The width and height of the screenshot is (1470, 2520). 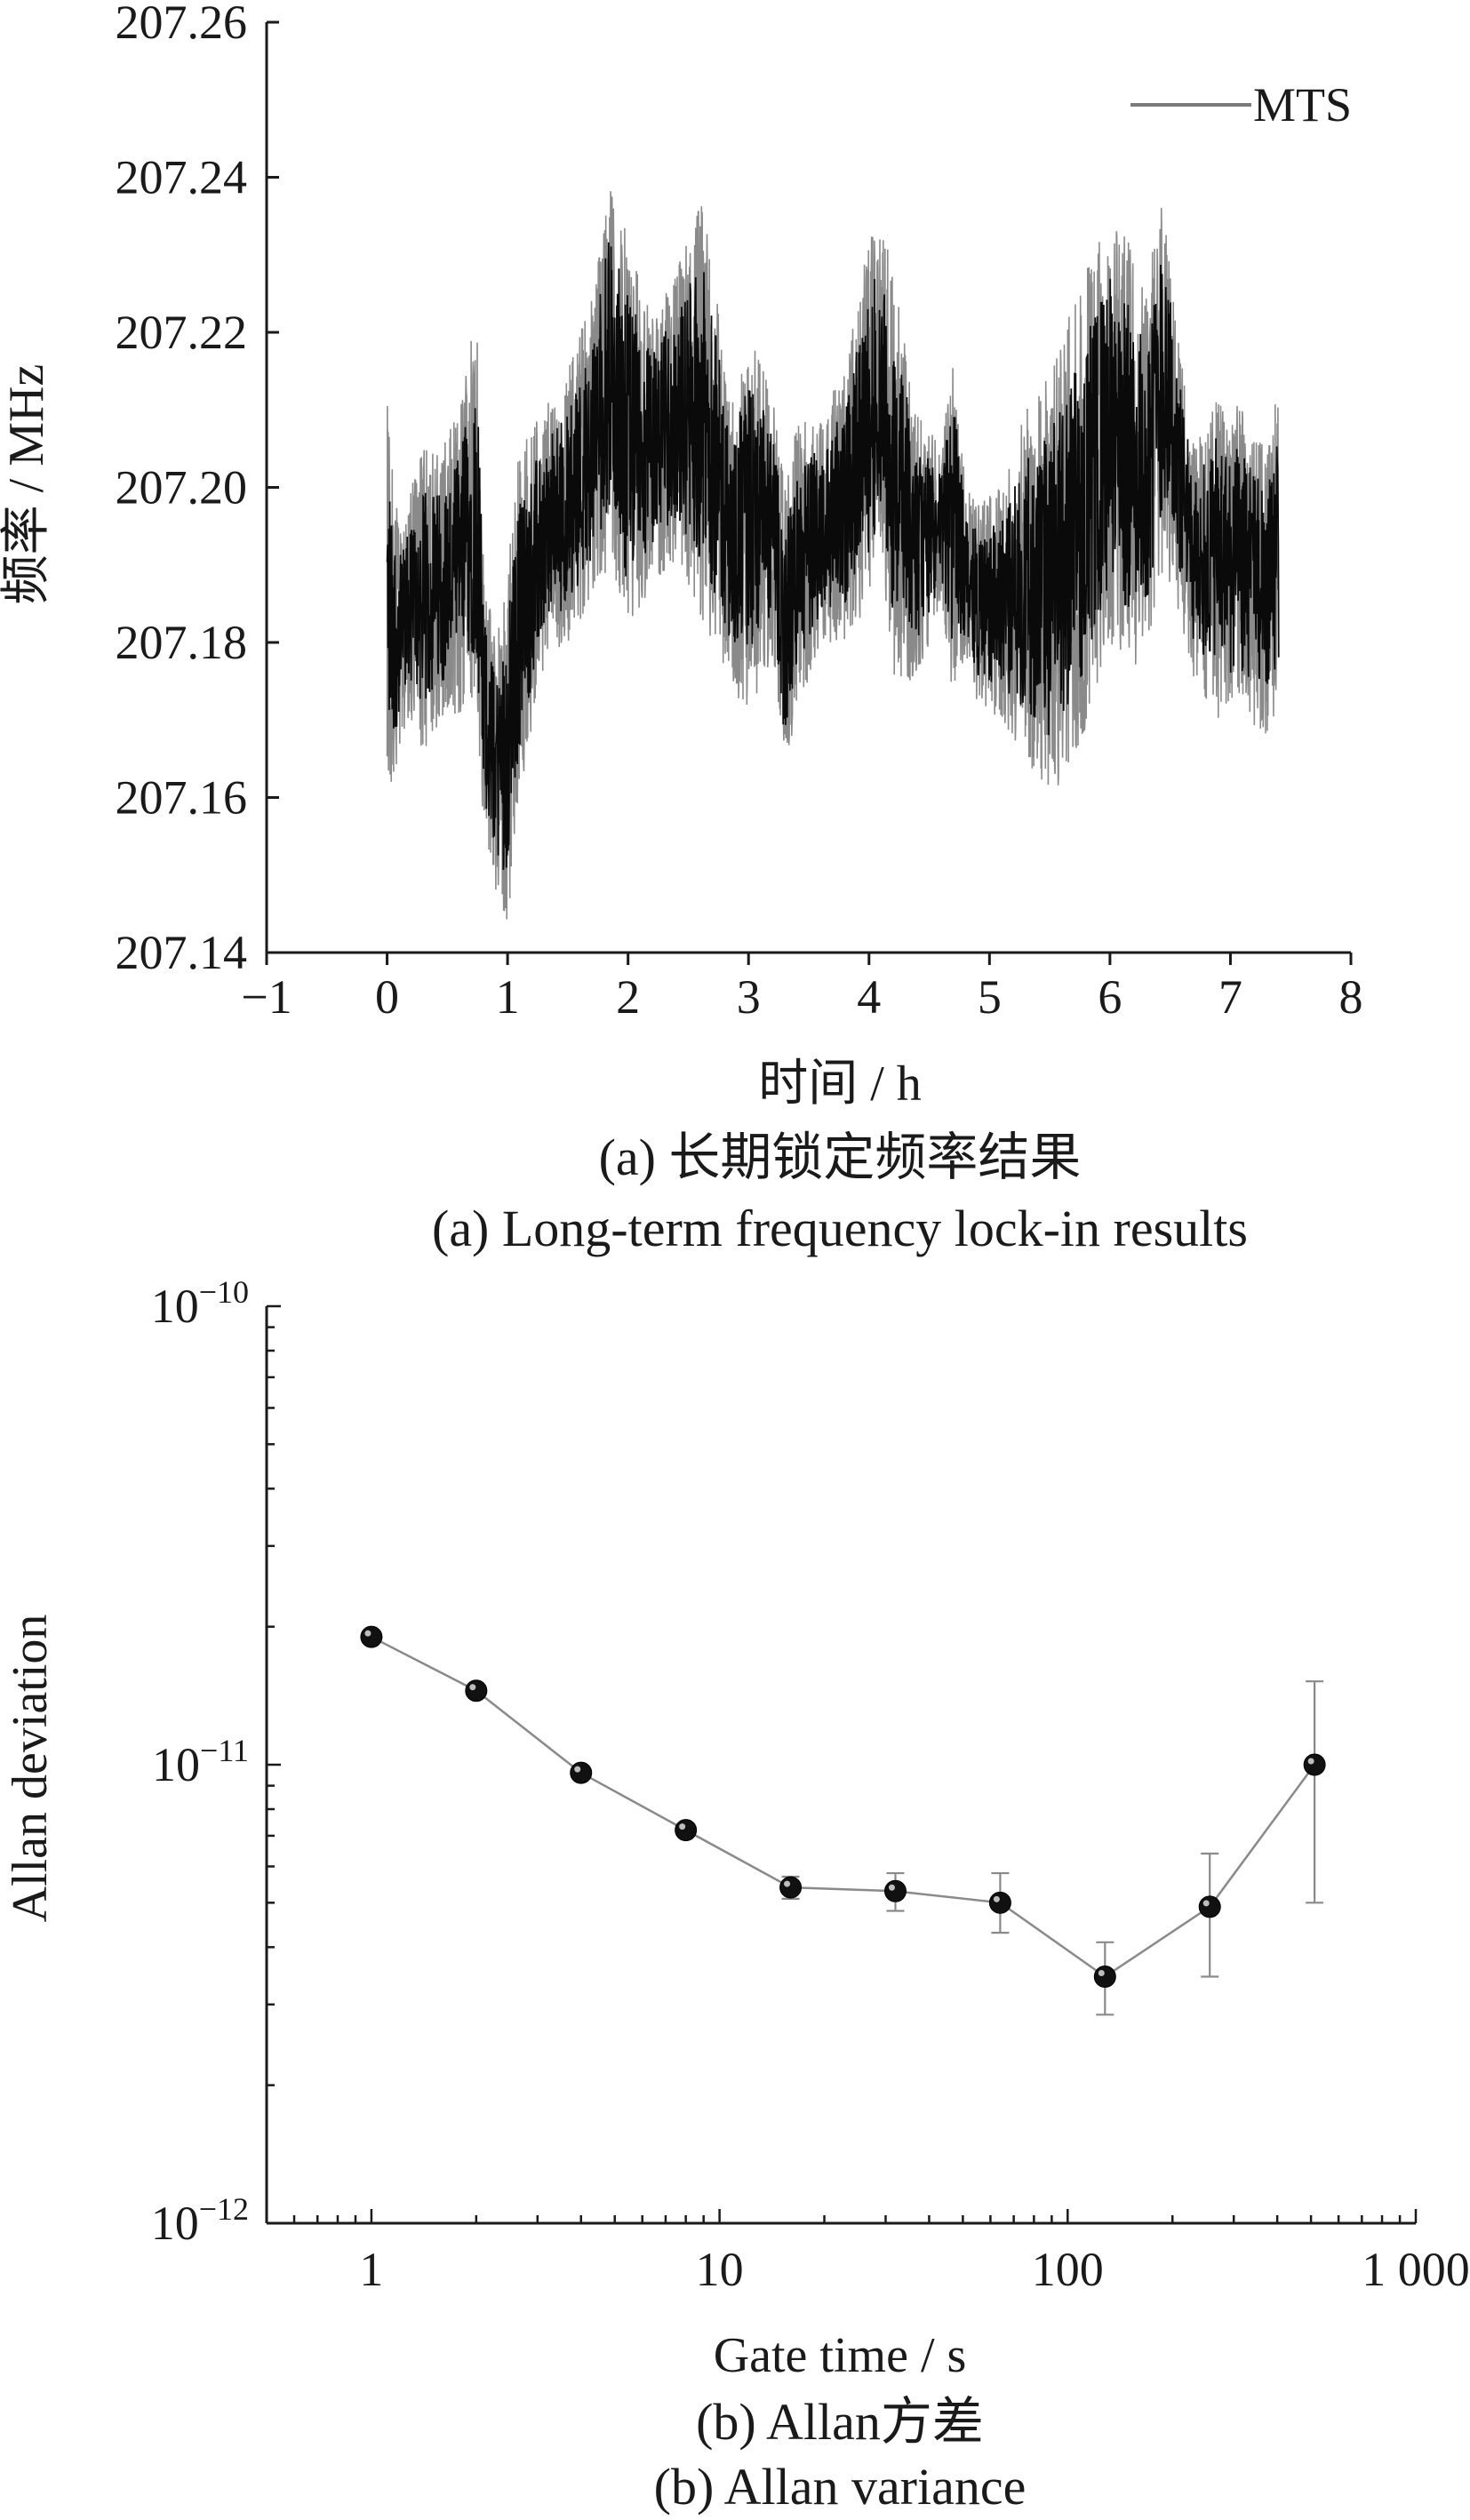 I want to click on caption-b-cn: (b) Allan方差, so click(x=840, y=2422).